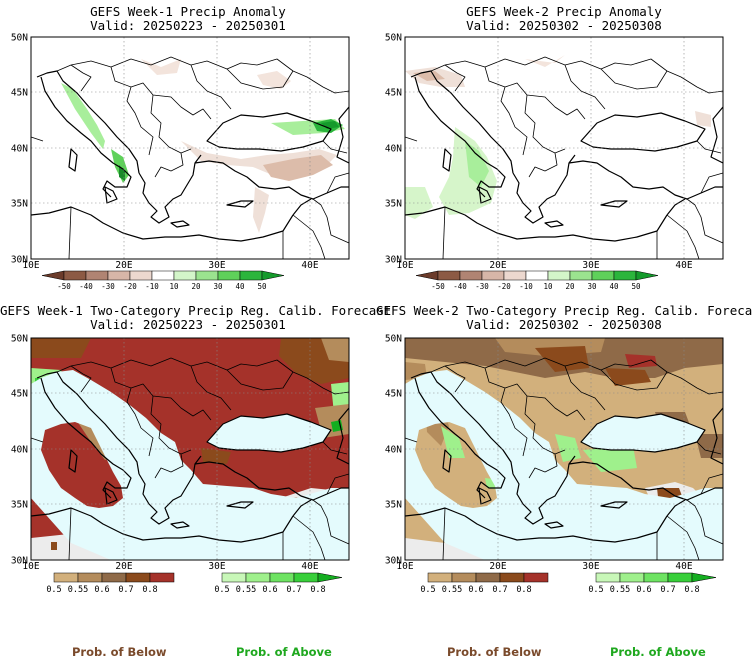 The width and height of the screenshot is (752, 662). I want to click on colorbar-label: -30, so click(108, 286).